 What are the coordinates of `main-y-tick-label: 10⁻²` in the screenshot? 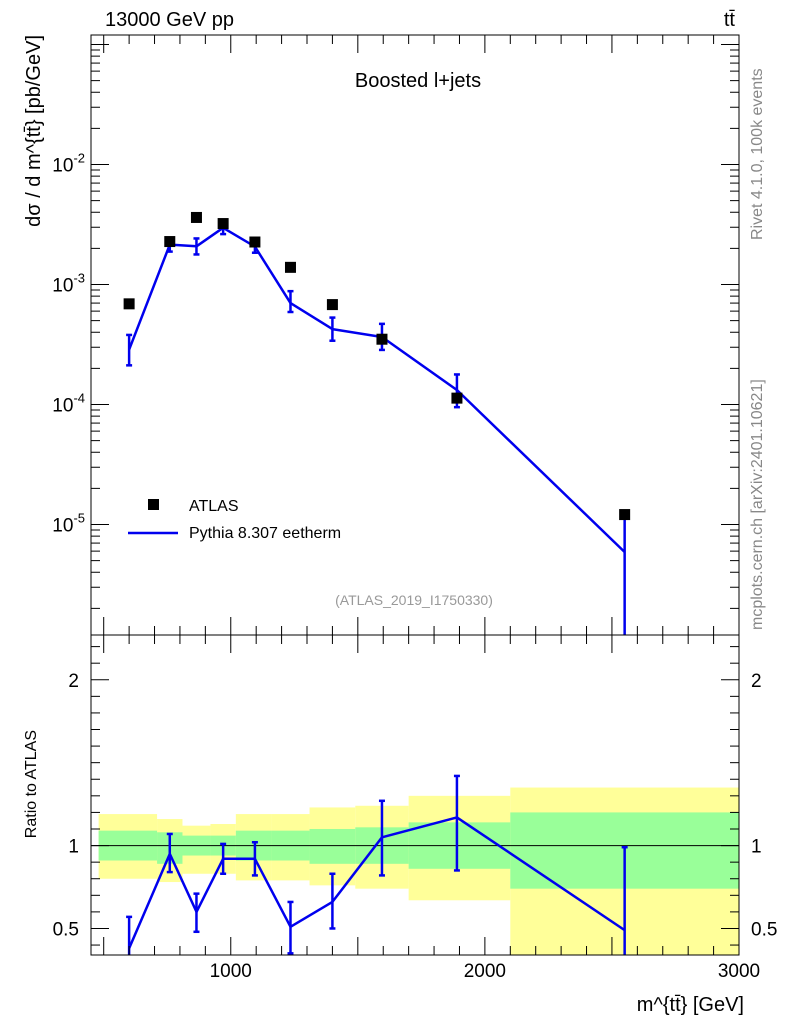 It's located at (68, 164).